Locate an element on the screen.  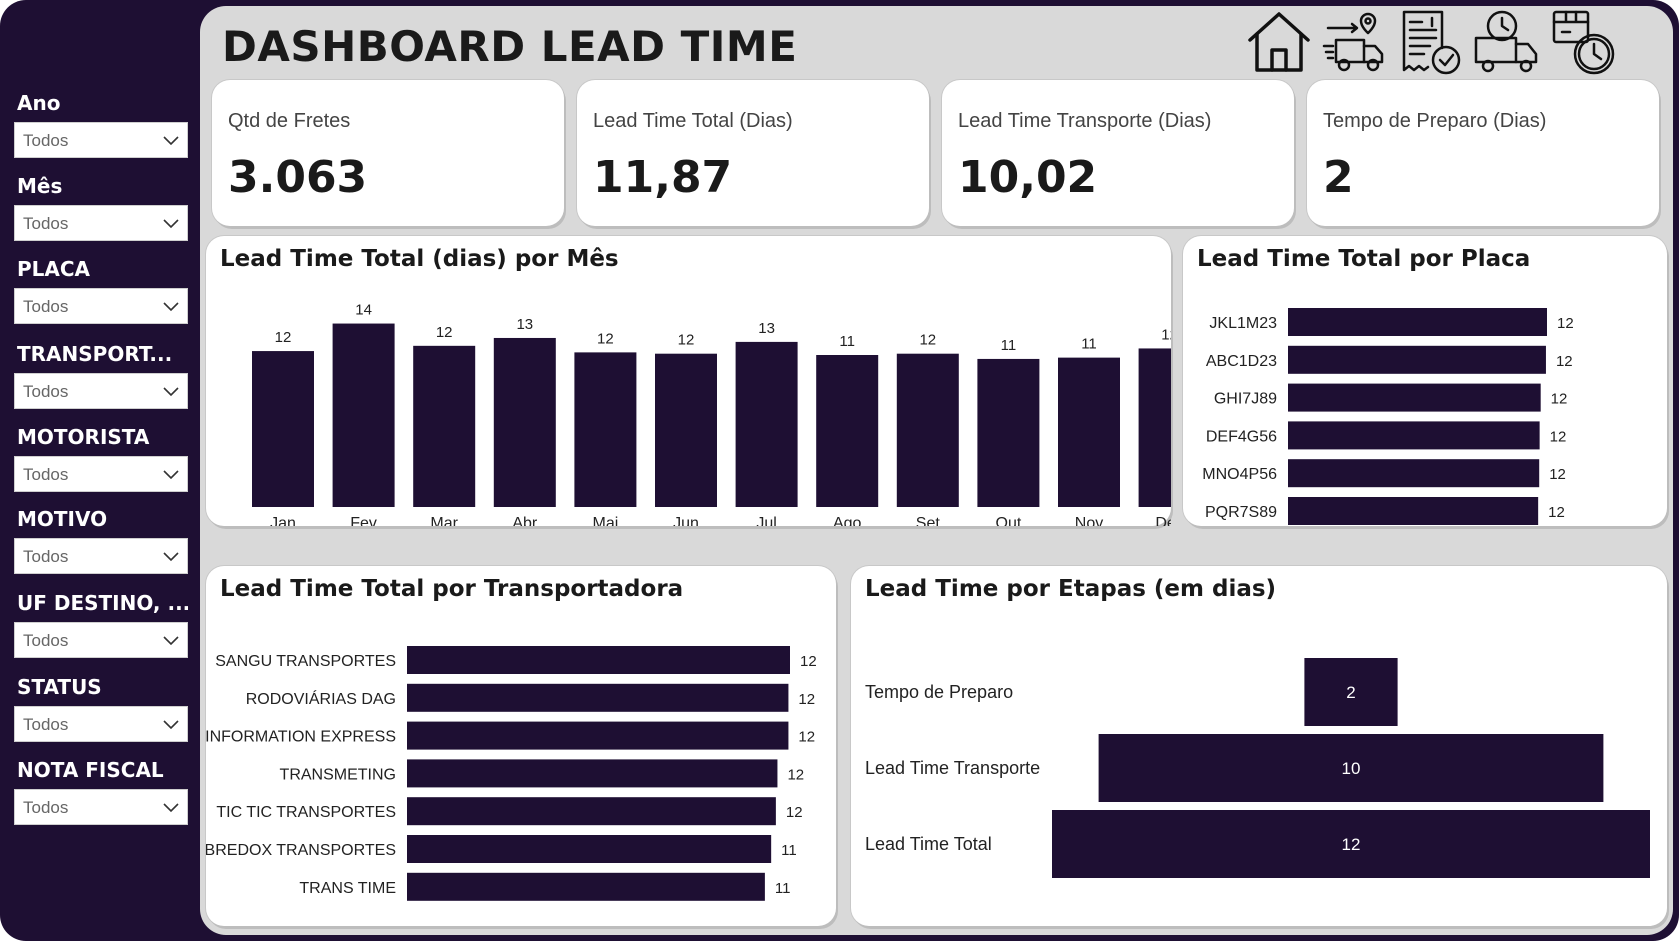
month-data-label: 13 is located at coordinates (766, 328).